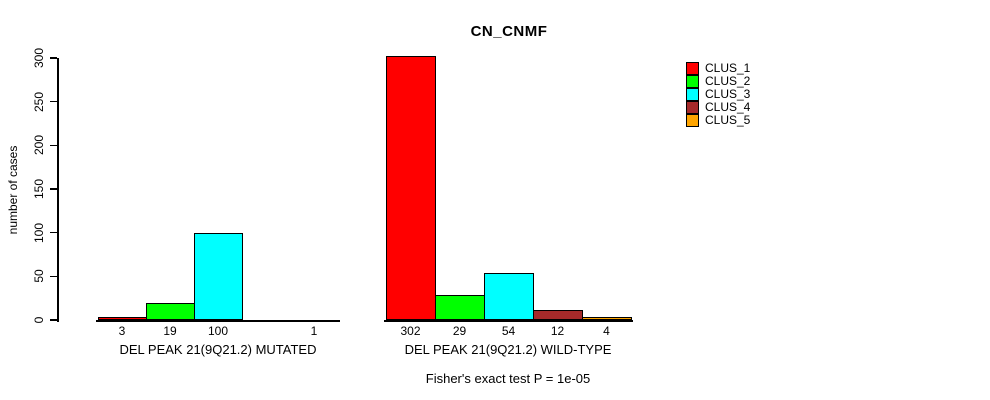 This screenshot has width=990, height=400. Describe the element at coordinates (410, 331) in the screenshot. I see `bar-count-label: 302` at that location.